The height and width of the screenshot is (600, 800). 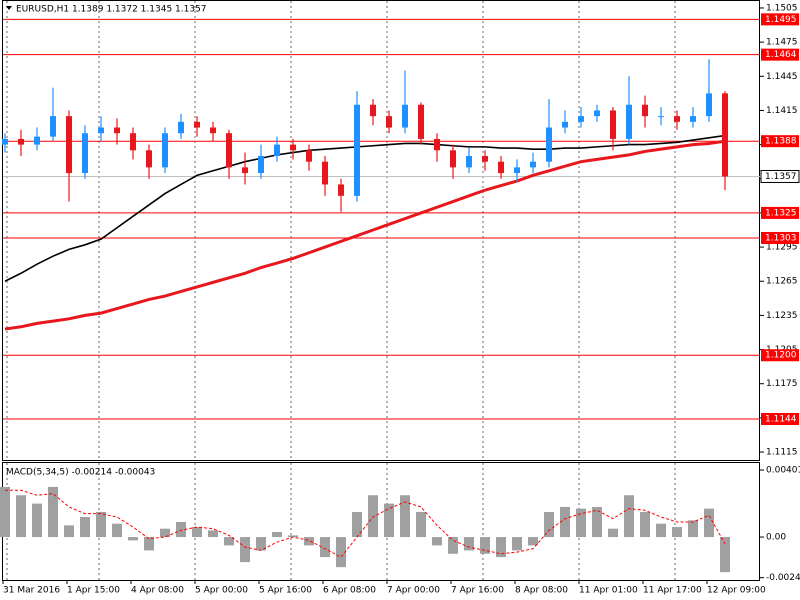 I want to click on x-tick-label: 5 Apr 00:00, so click(x=221, y=591).